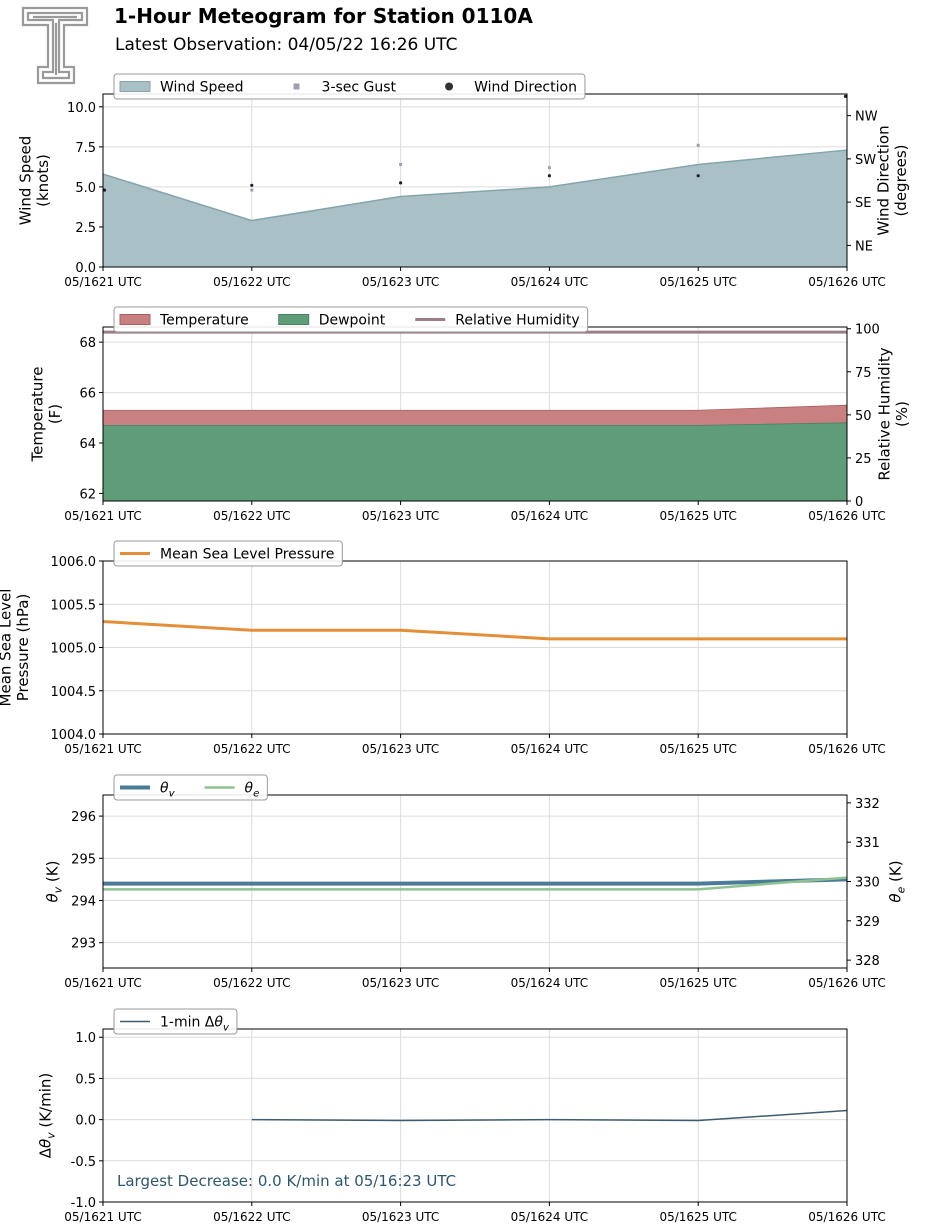 Image resolution: width=927 pixels, height=1231 pixels. I want to click on y-axis-label: θv (K), so click(53, 882).